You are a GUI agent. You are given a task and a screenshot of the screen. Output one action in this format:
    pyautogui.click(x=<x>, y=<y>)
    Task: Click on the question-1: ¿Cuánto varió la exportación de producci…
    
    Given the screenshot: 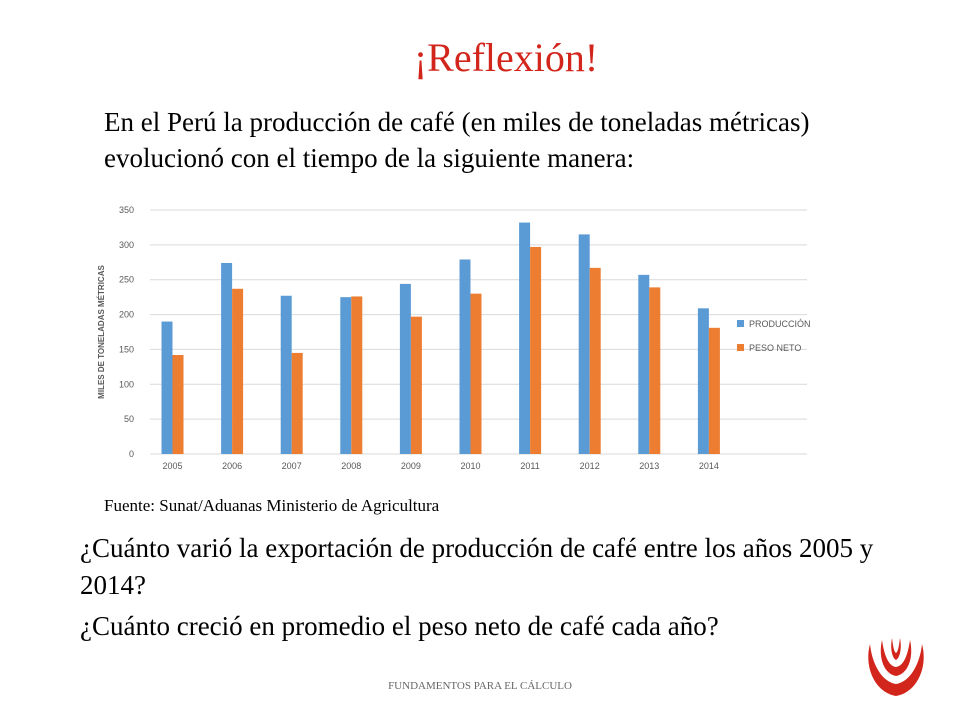 What is the action you would take?
    pyautogui.click(x=477, y=566)
    